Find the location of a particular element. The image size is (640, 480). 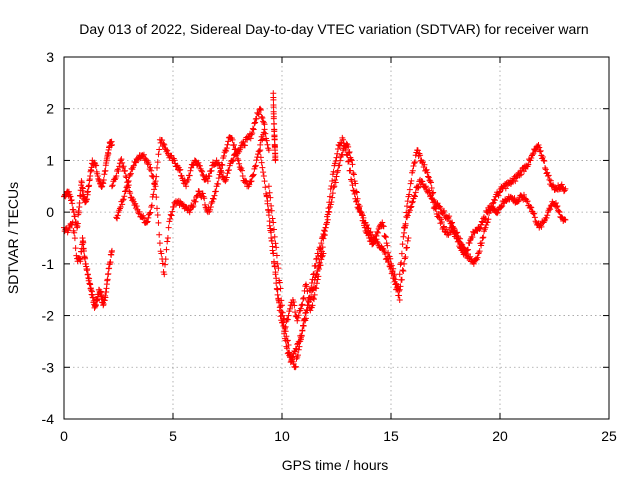

y-tick-label: 0 is located at coordinates (50, 212).